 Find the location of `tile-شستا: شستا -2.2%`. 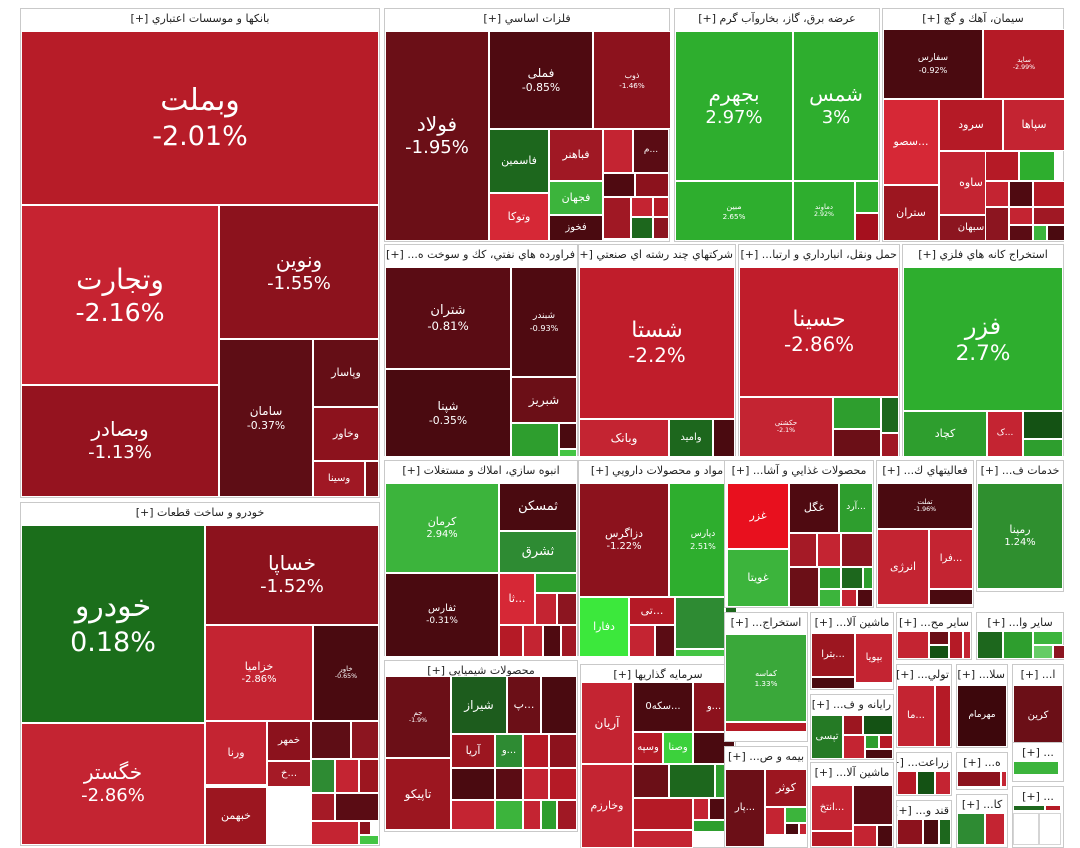

tile-شستا: شستا -2.2% is located at coordinates (657, 343).